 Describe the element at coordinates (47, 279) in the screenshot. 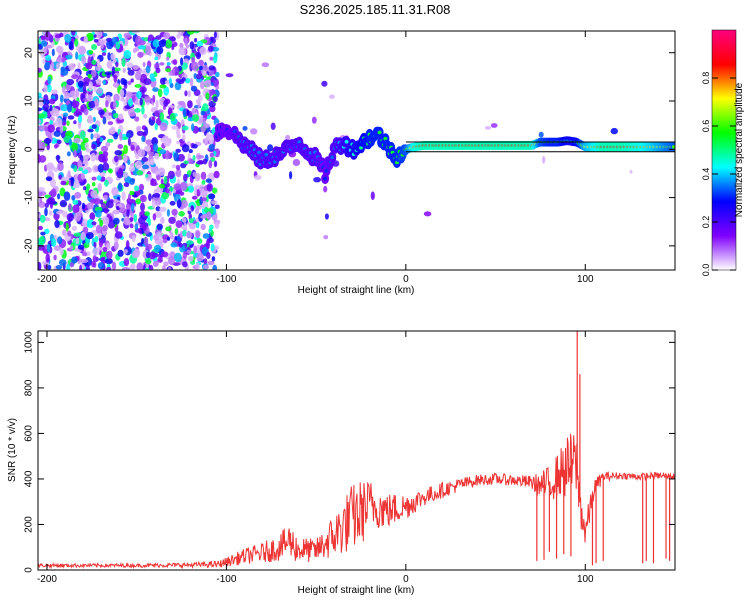

I see `spectrogram-x-tick-label: -200` at that location.